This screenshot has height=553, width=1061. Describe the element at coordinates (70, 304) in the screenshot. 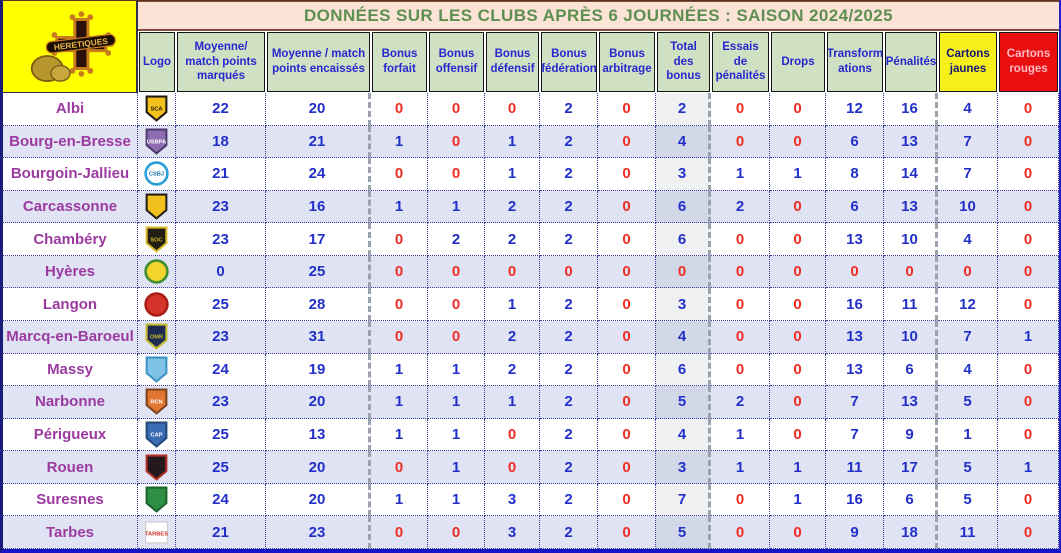

I see `club-name: Langon` at that location.